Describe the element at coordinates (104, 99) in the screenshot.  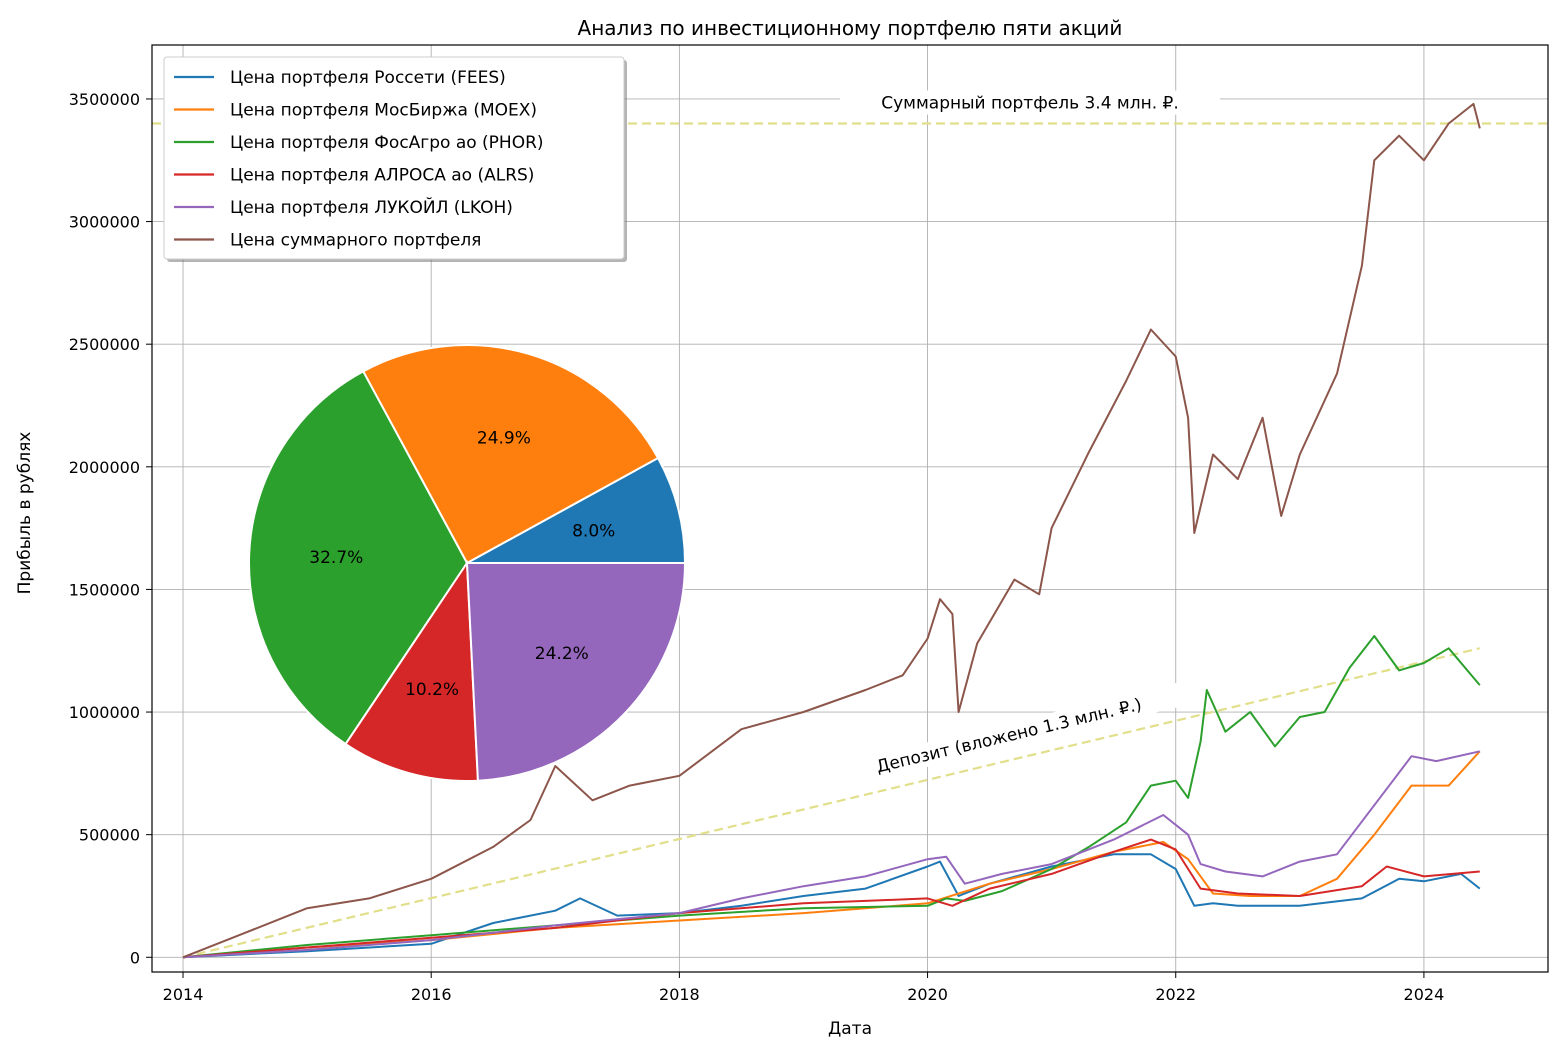
I see `y-tick-label: 3500000` at that location.